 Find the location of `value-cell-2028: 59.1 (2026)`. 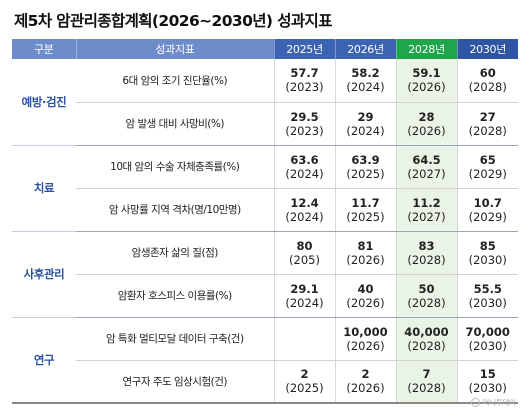

value-cell-2028: 59.1 (2026) is located at coordinates (426, 81).